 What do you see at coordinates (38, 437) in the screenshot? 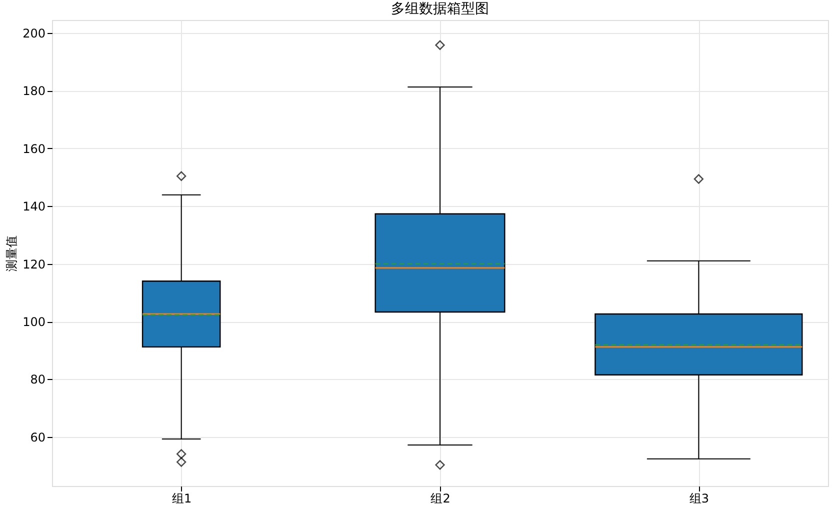
I see `y-tick-label: 60` at bounding box center [38, 437].